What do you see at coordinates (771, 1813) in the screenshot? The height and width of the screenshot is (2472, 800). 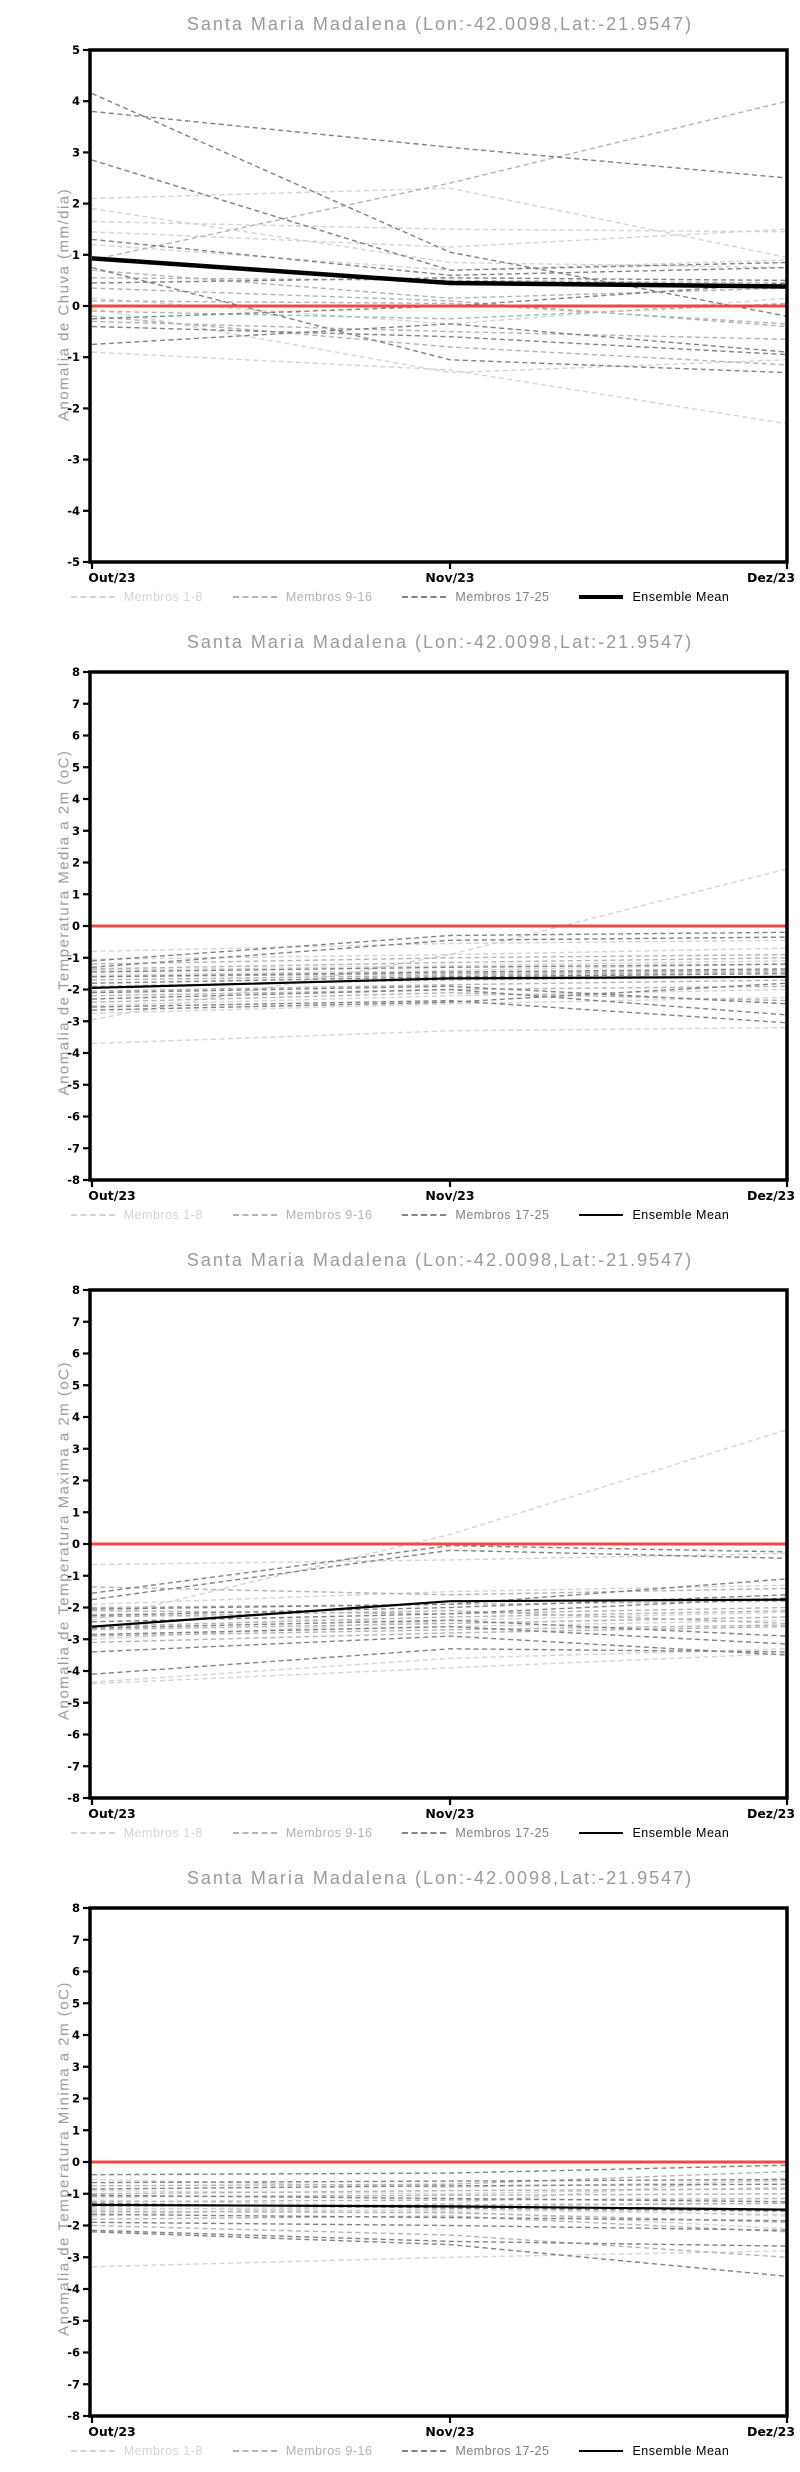 I see `x-tick-label: Dez/23` at bounding box center [771, 1813].